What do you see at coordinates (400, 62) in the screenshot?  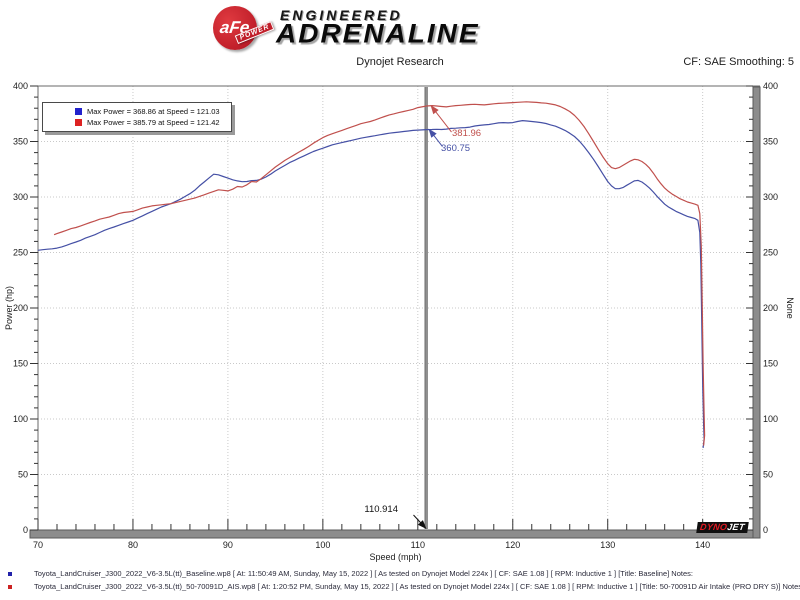 I see `chart-title: Dynojet Research` at bounding box center [400, 62].